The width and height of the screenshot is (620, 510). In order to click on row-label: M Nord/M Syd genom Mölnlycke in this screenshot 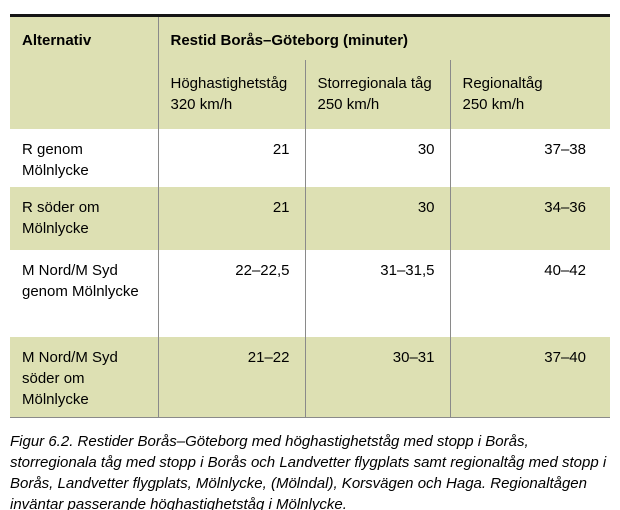, I will do `click(84, 293)`.